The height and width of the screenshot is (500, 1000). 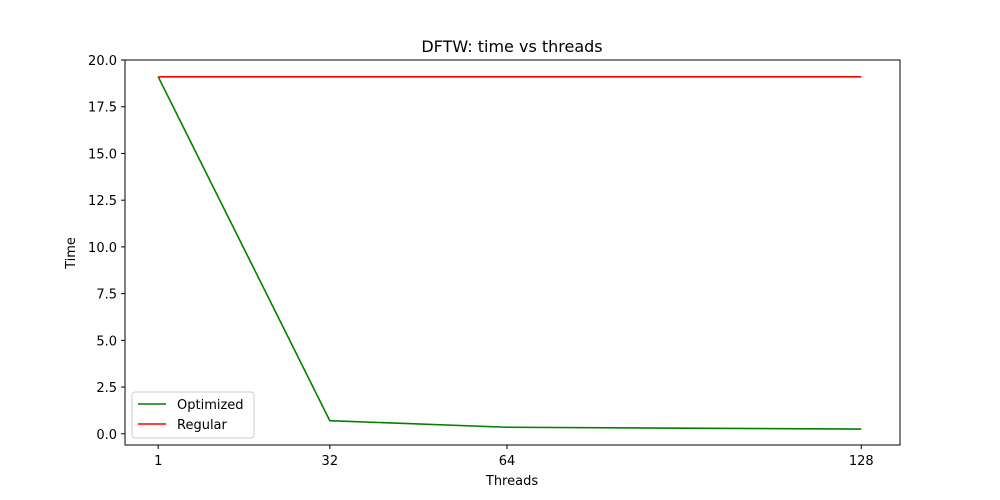 What do you see at coordinates (330, 461) in the screenshot?
I see `x-tick-label: 32` at bounding box center [330, 461].